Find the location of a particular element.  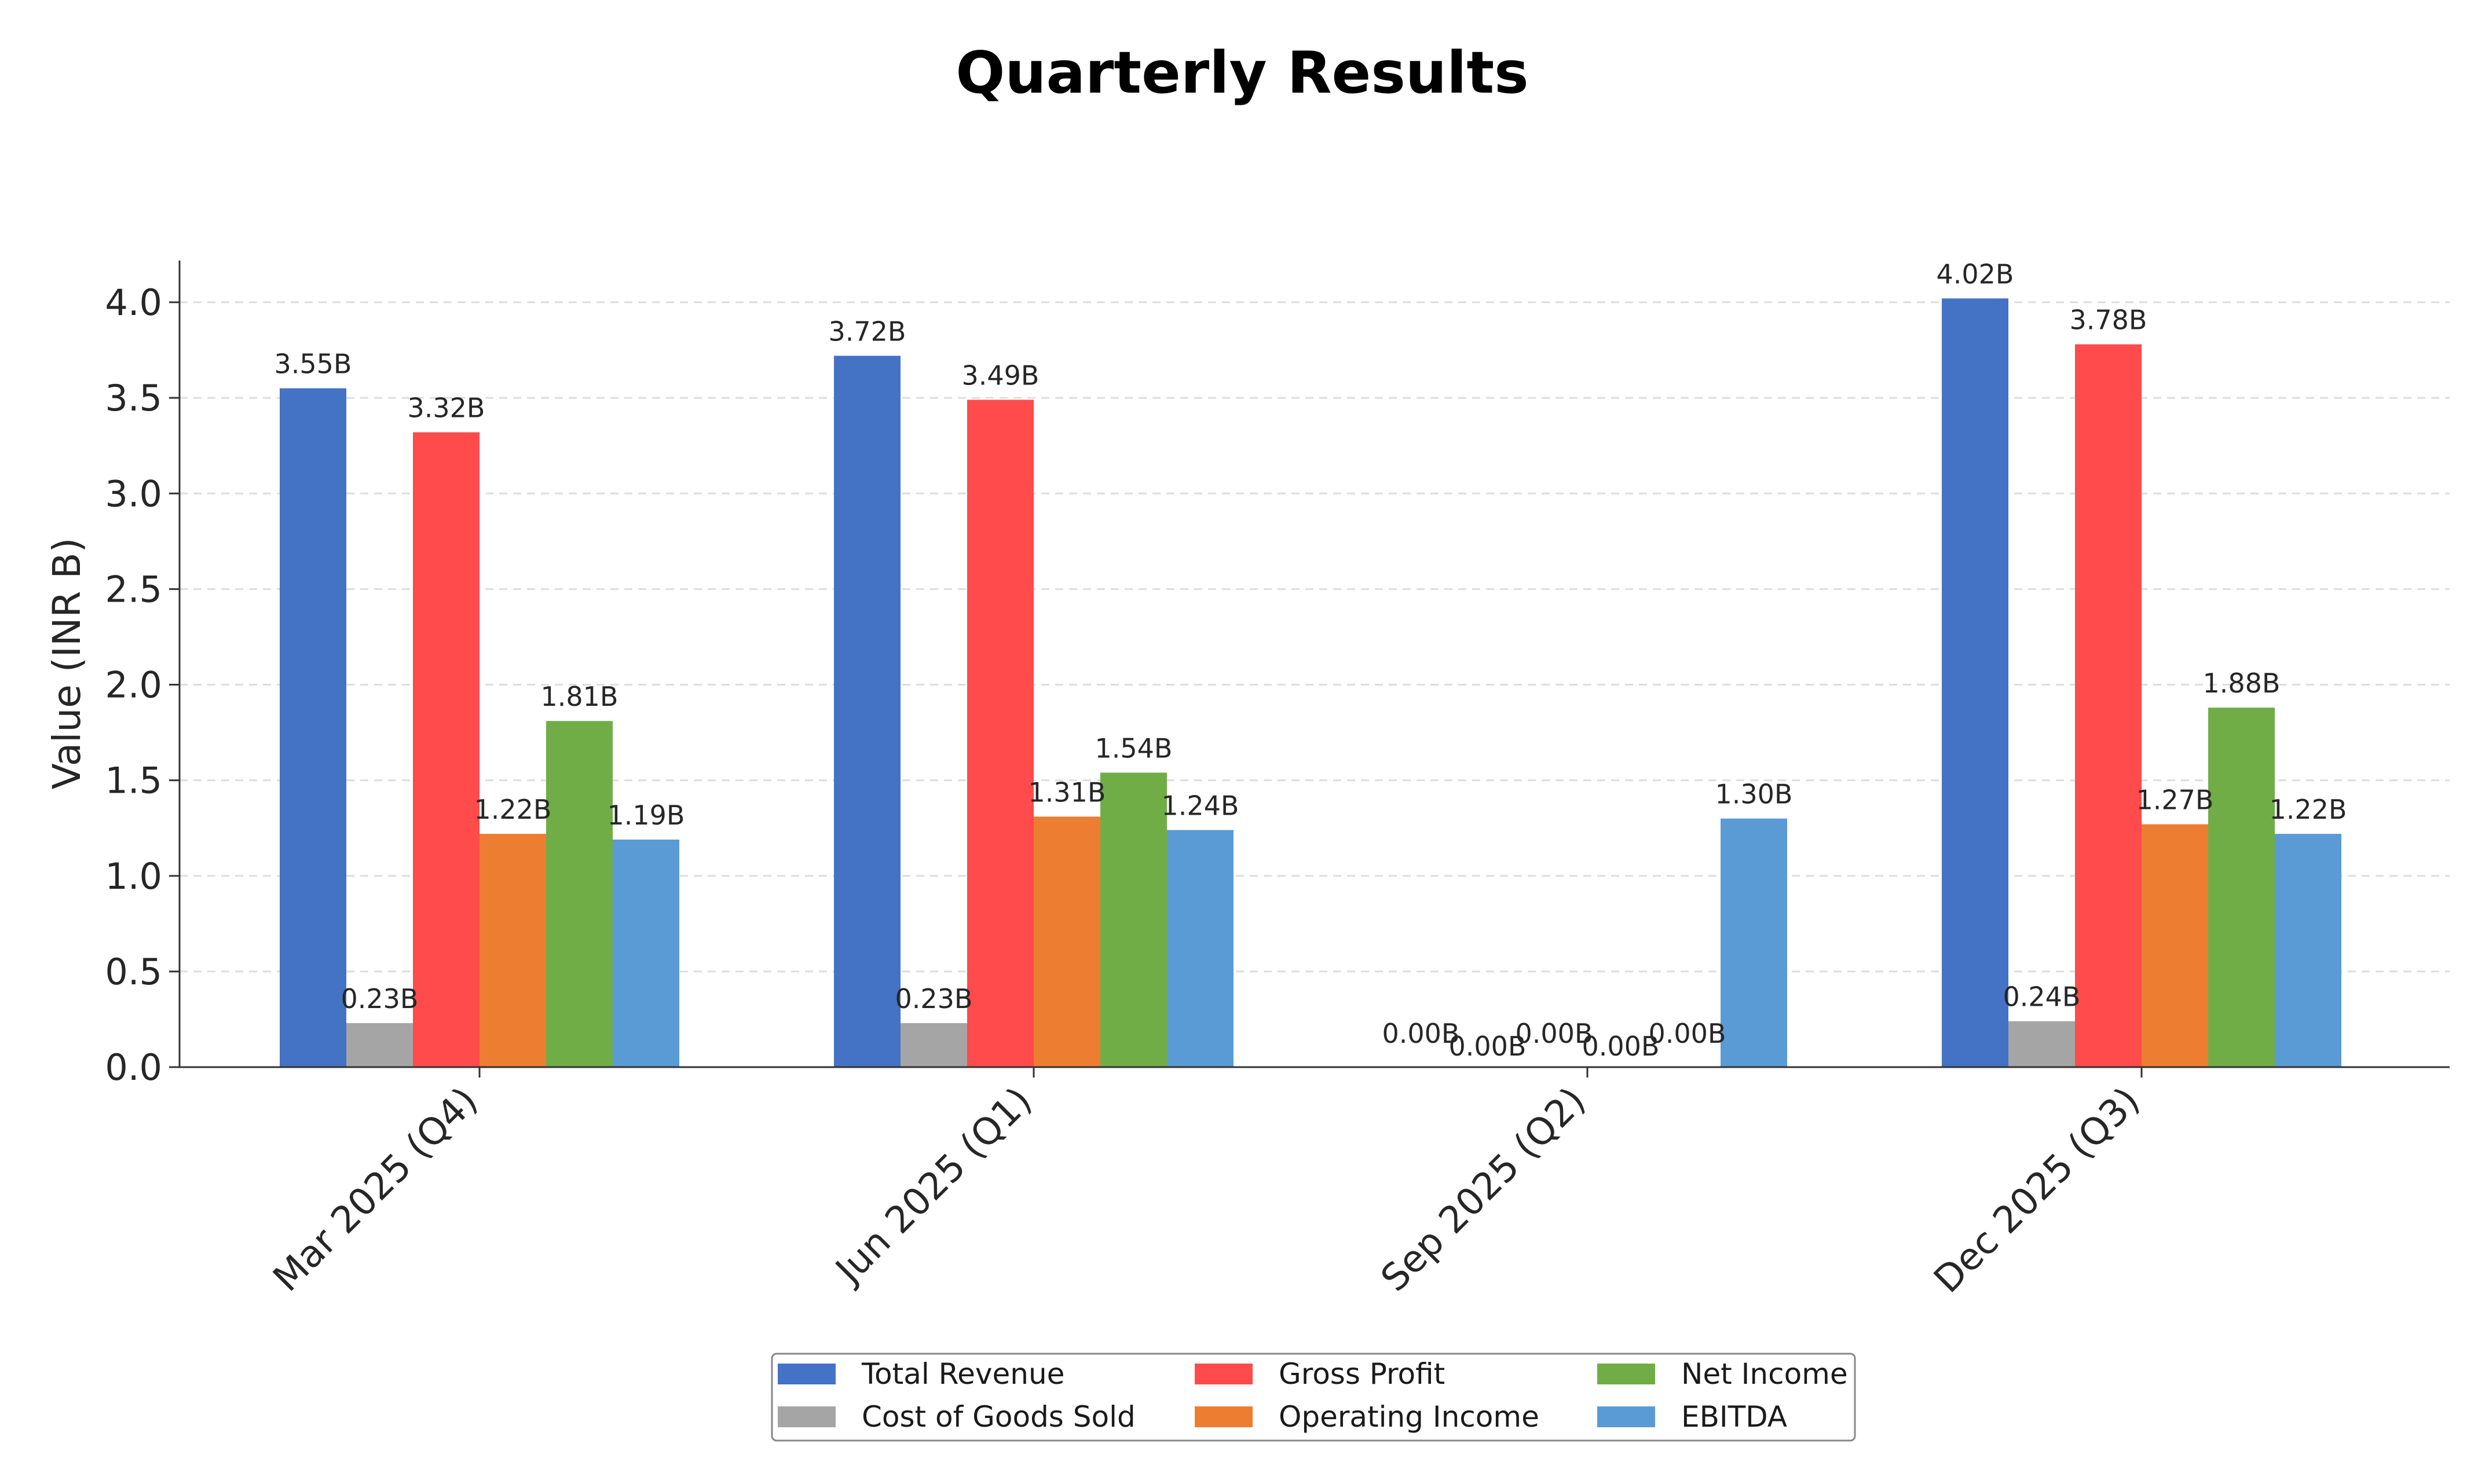

data-label: 1.27B is located at coordinates (2175, 800).